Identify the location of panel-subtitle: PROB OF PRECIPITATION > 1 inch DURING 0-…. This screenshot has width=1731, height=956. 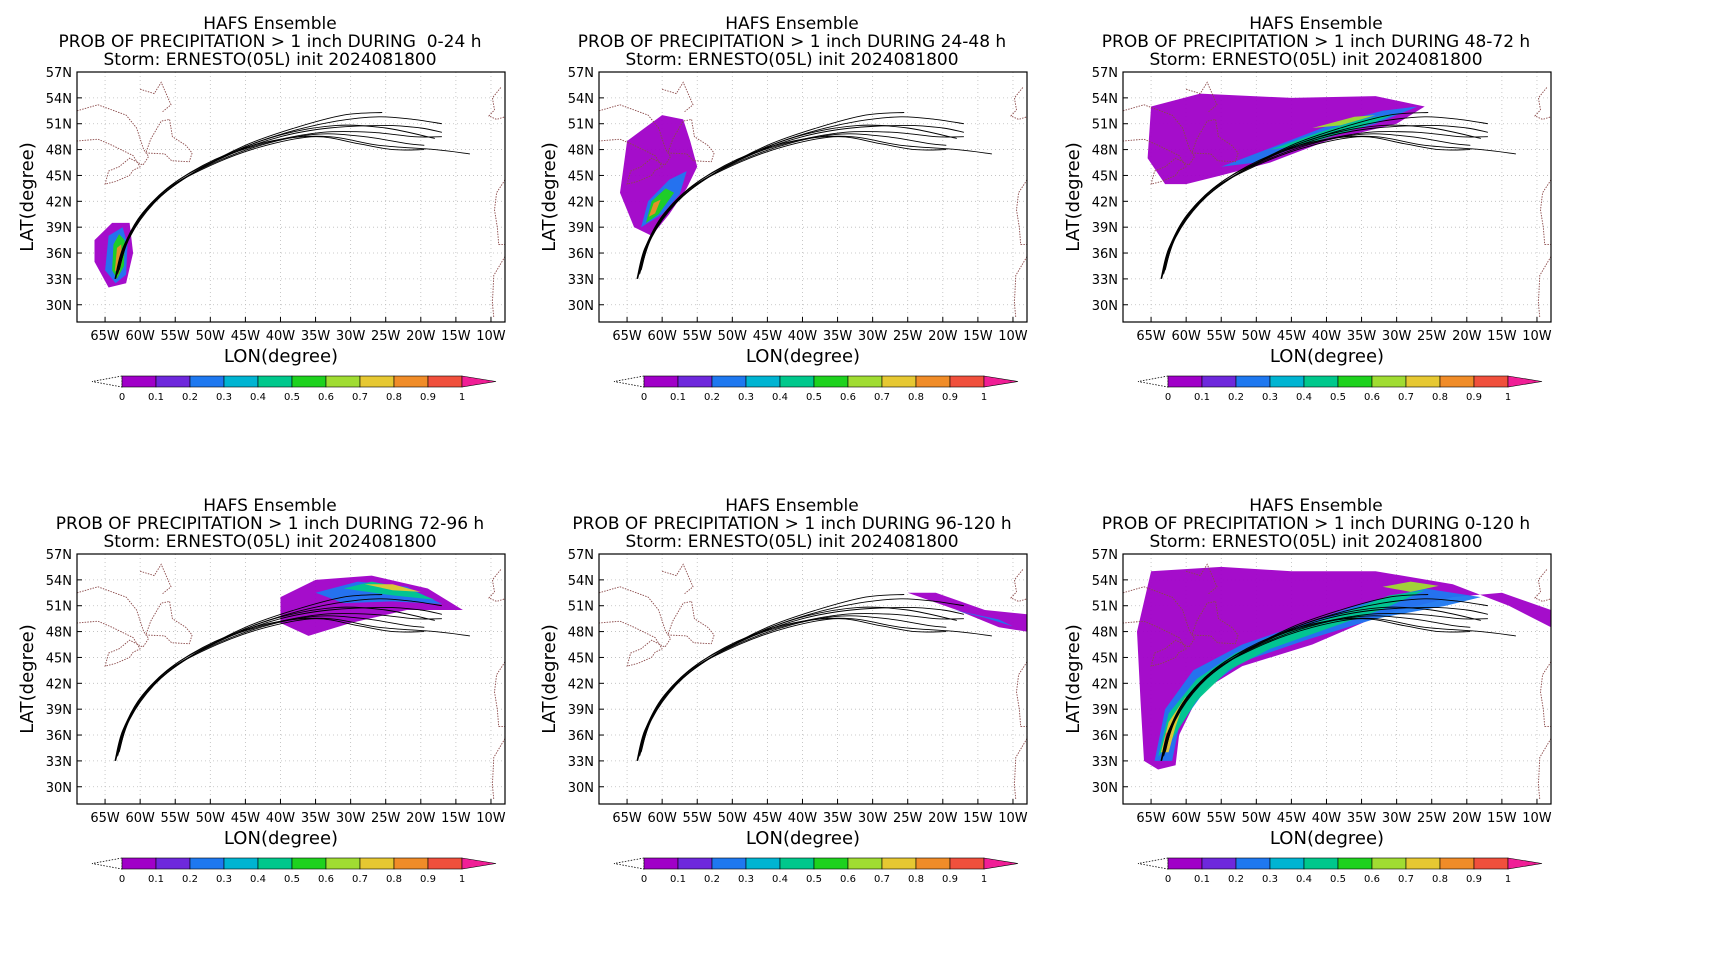
(1316, 524).